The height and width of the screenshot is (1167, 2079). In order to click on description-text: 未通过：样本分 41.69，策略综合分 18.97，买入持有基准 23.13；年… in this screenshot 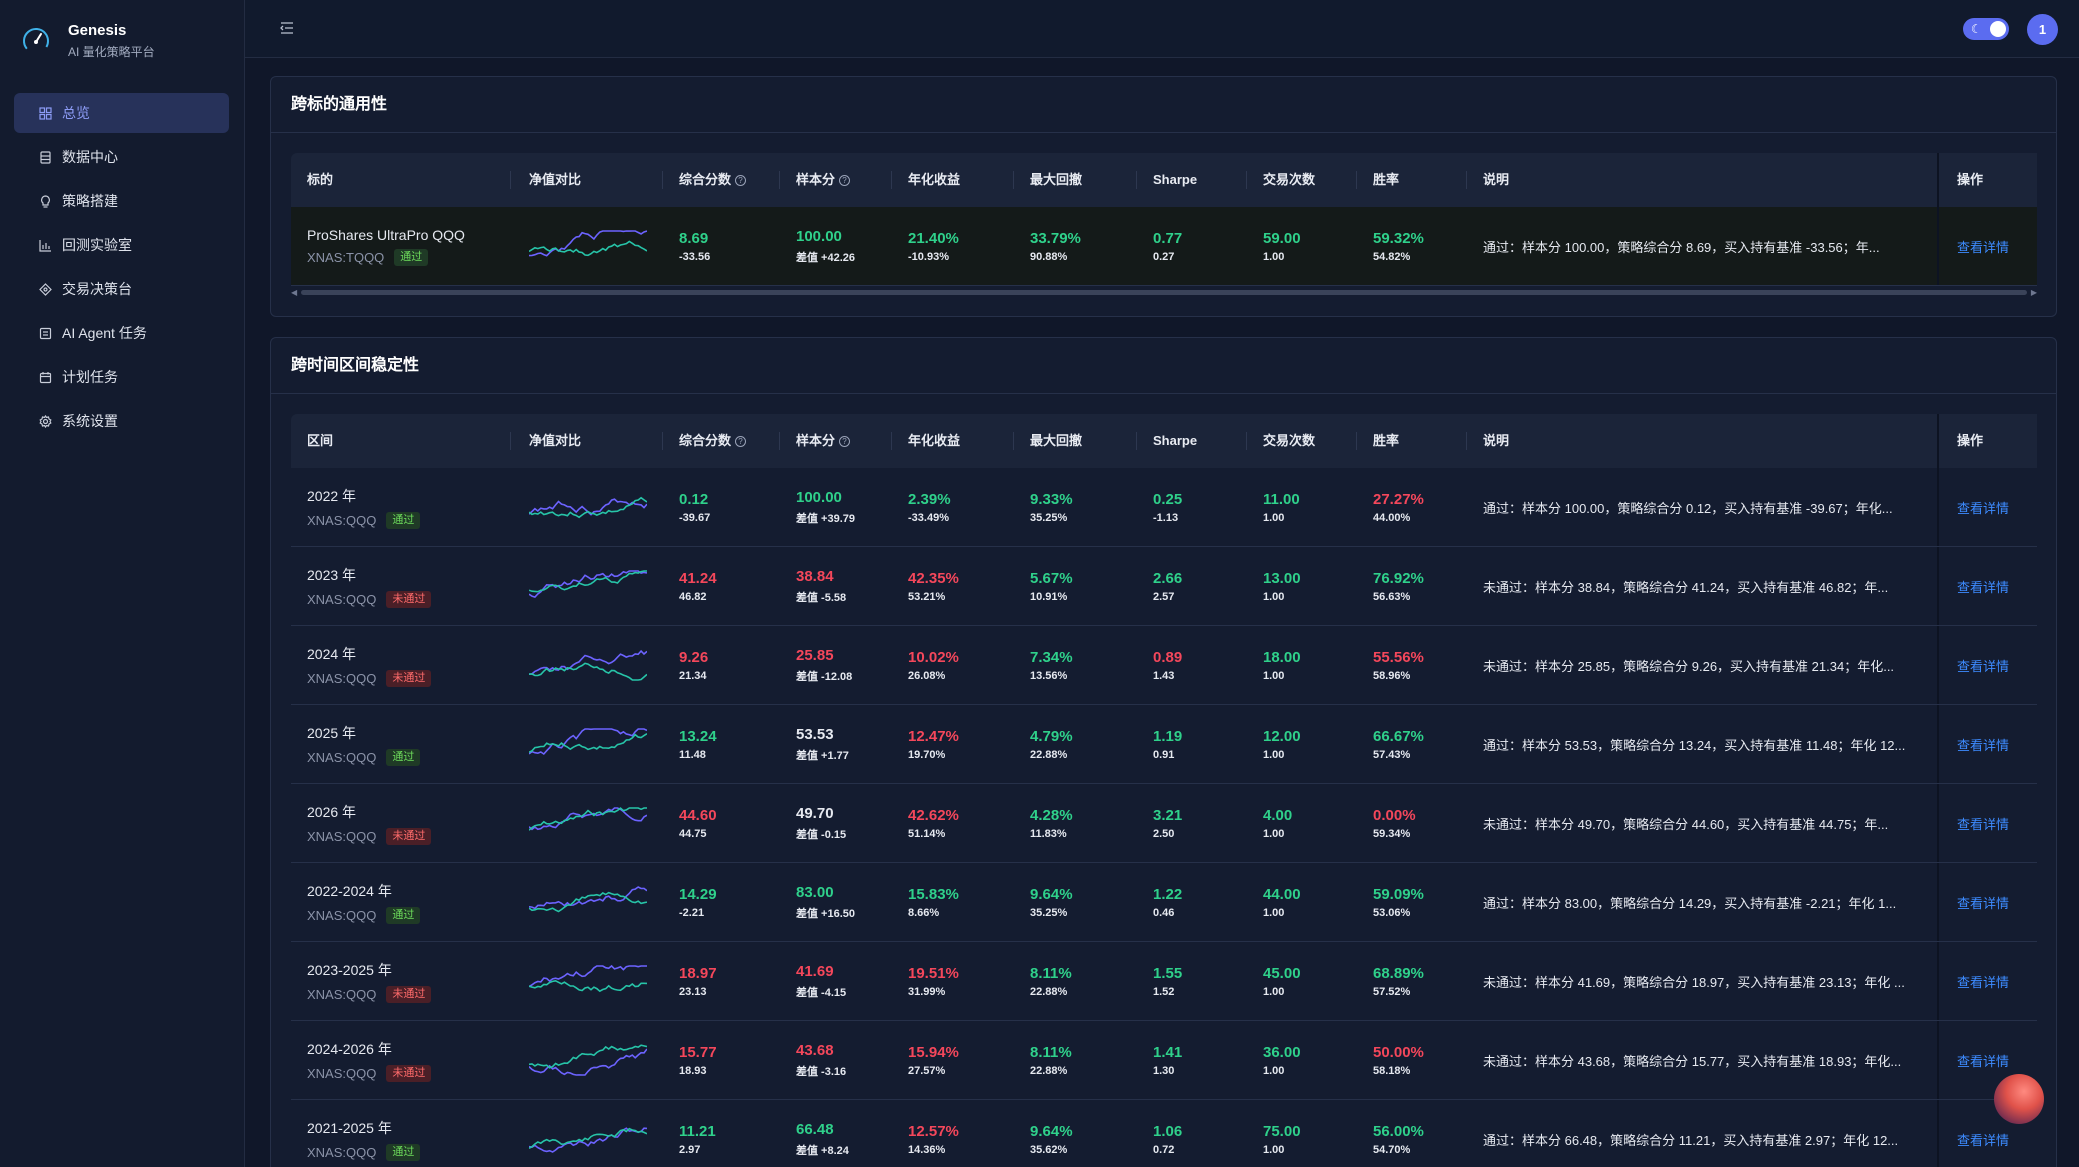, I will do `click(1694, 982)`.